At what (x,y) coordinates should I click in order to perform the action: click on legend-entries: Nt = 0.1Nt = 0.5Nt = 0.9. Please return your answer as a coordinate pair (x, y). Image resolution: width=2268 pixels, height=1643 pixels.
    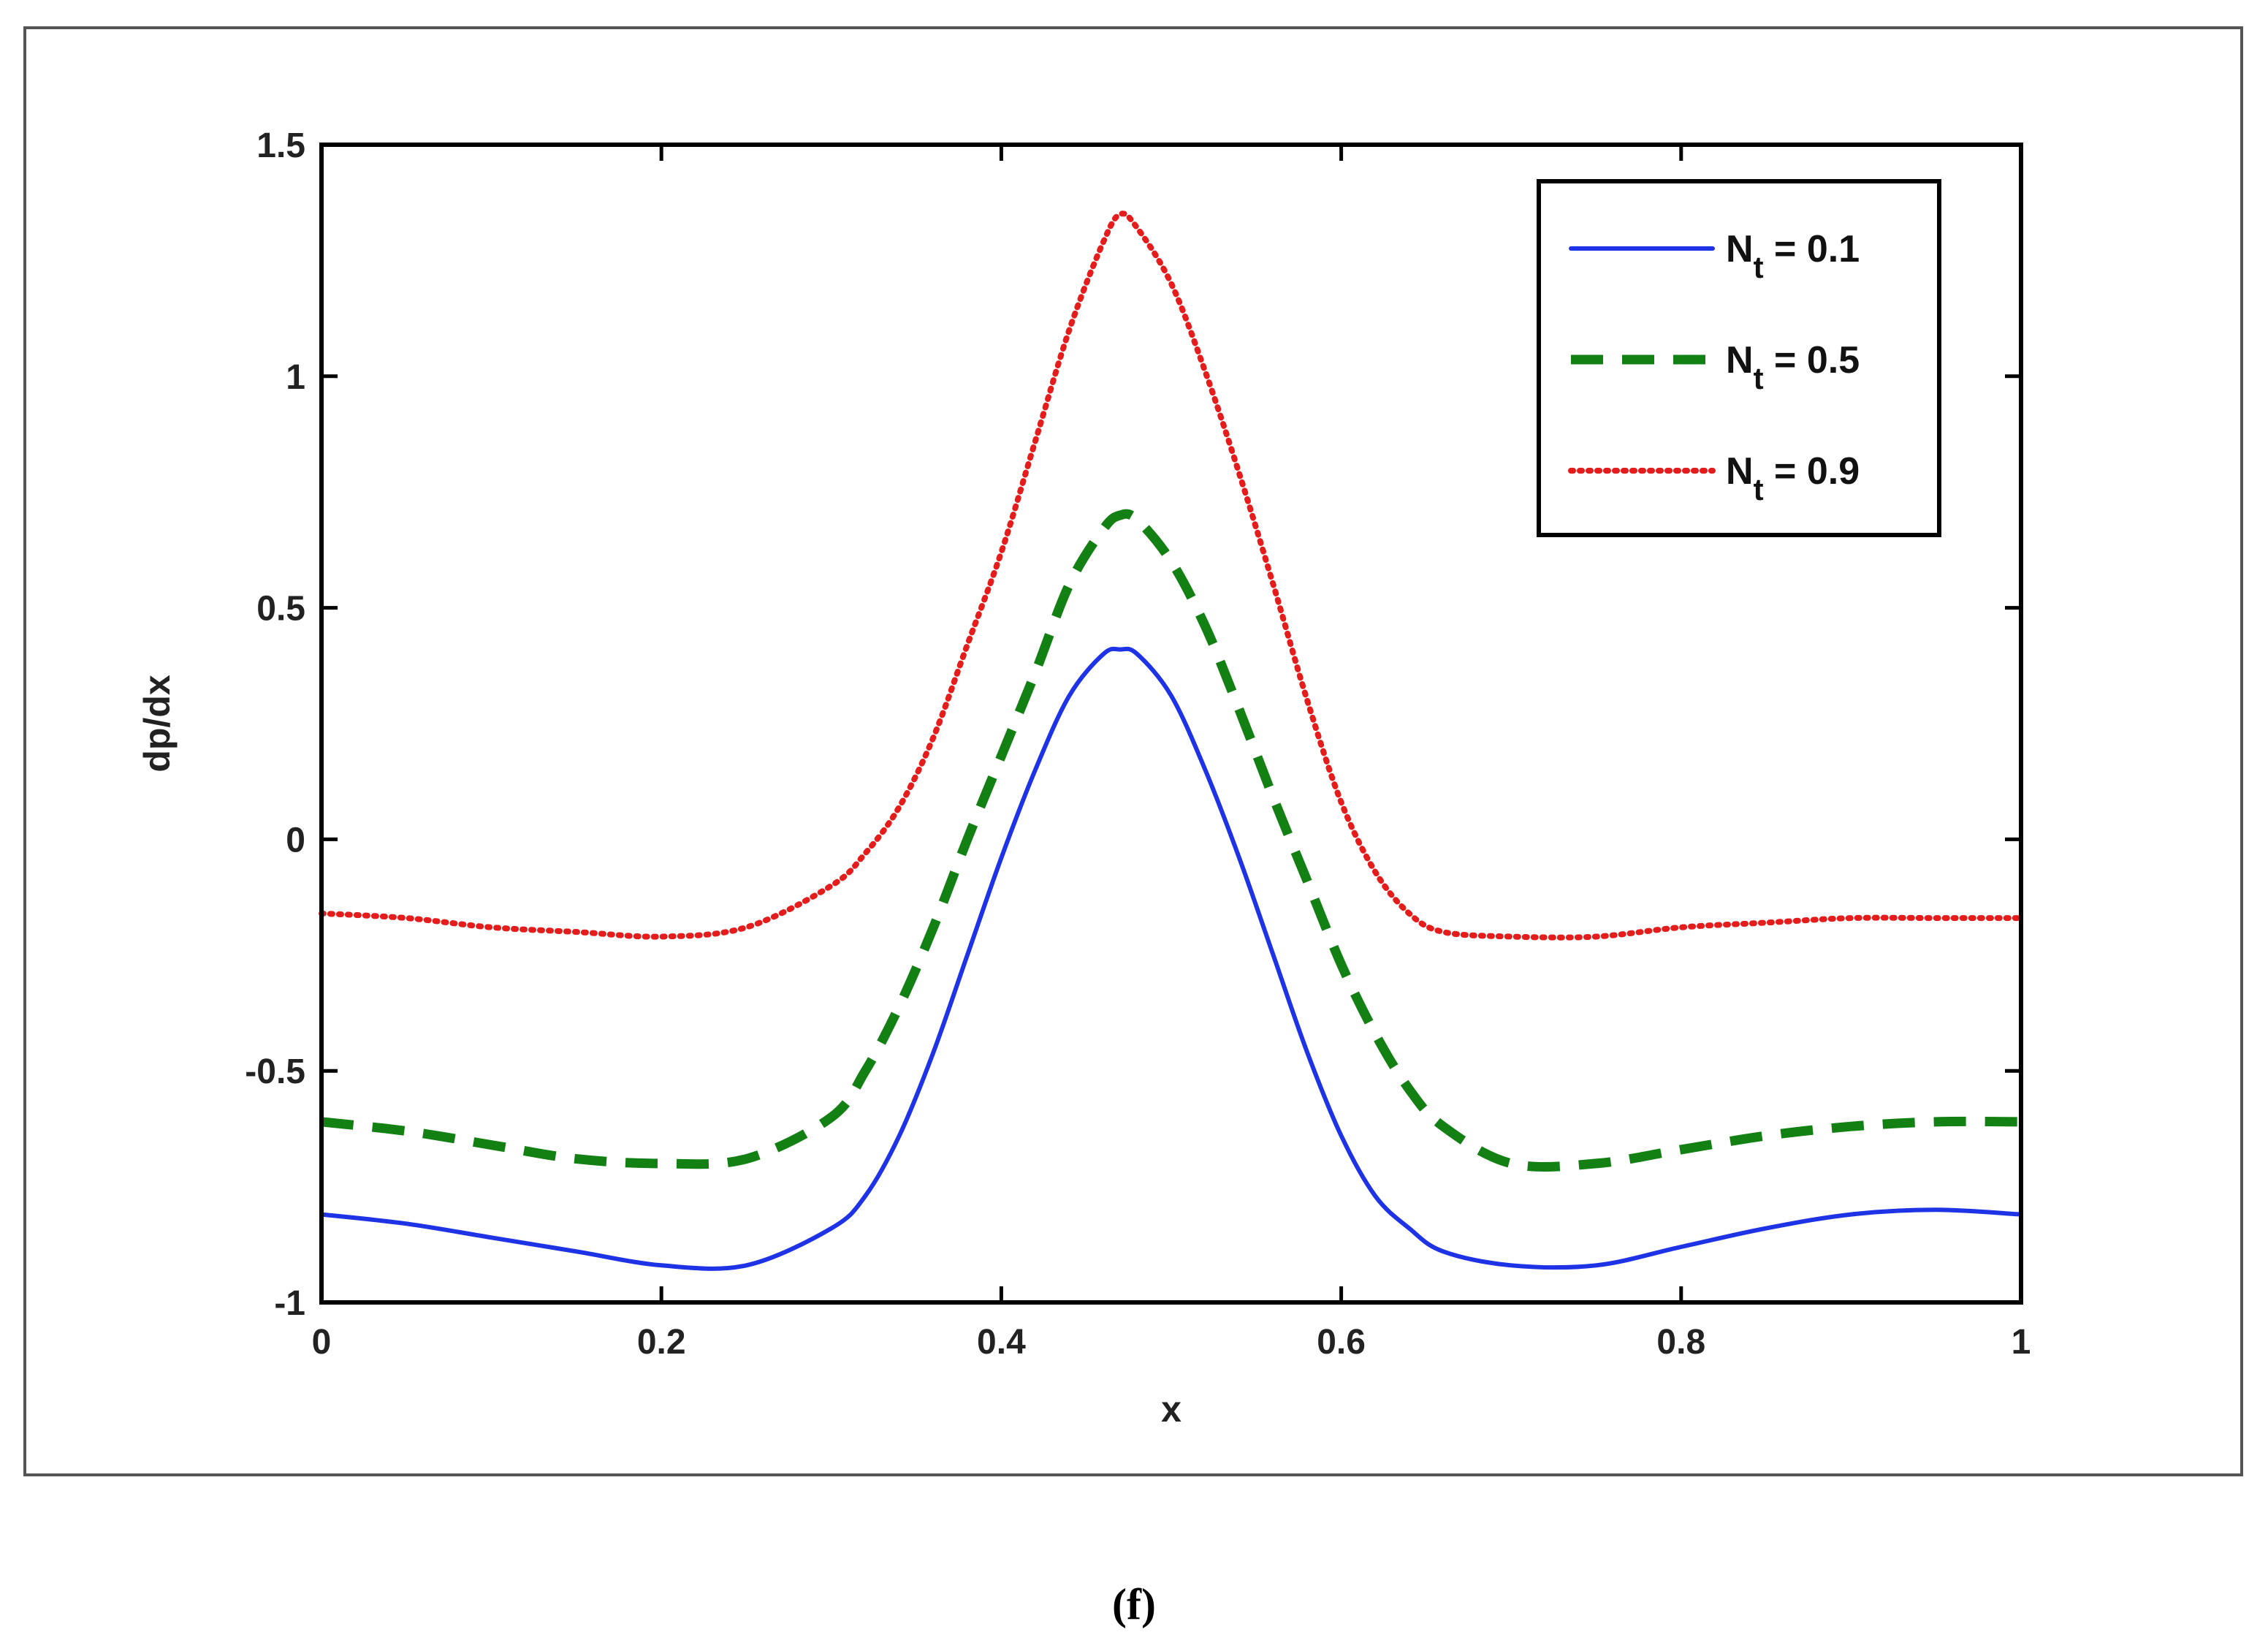
    Looking at the image, I should click on (1714, 367).